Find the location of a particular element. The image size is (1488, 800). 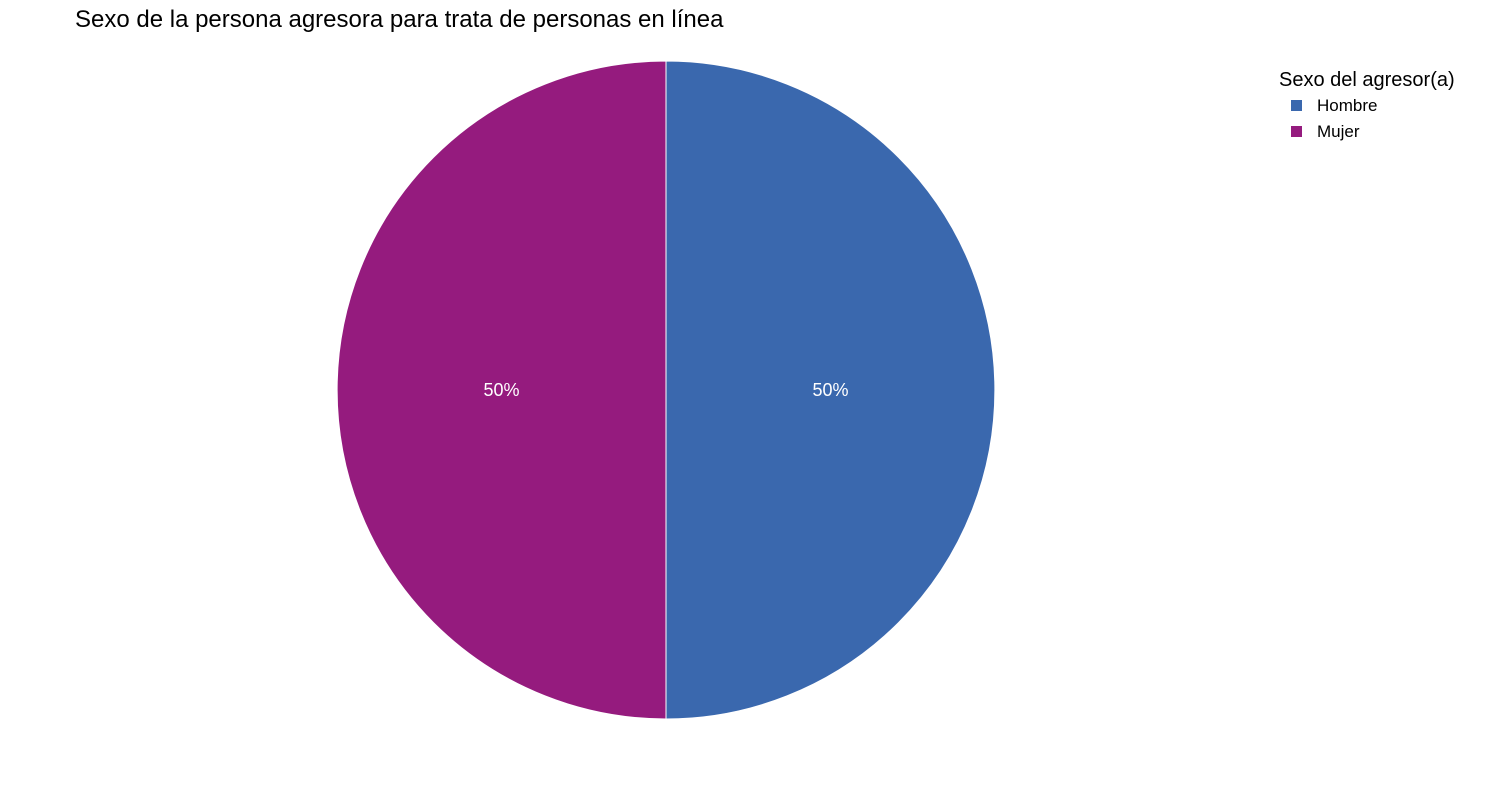

legend-label-mujer: Mujer is located at coordinates (1338, 131).